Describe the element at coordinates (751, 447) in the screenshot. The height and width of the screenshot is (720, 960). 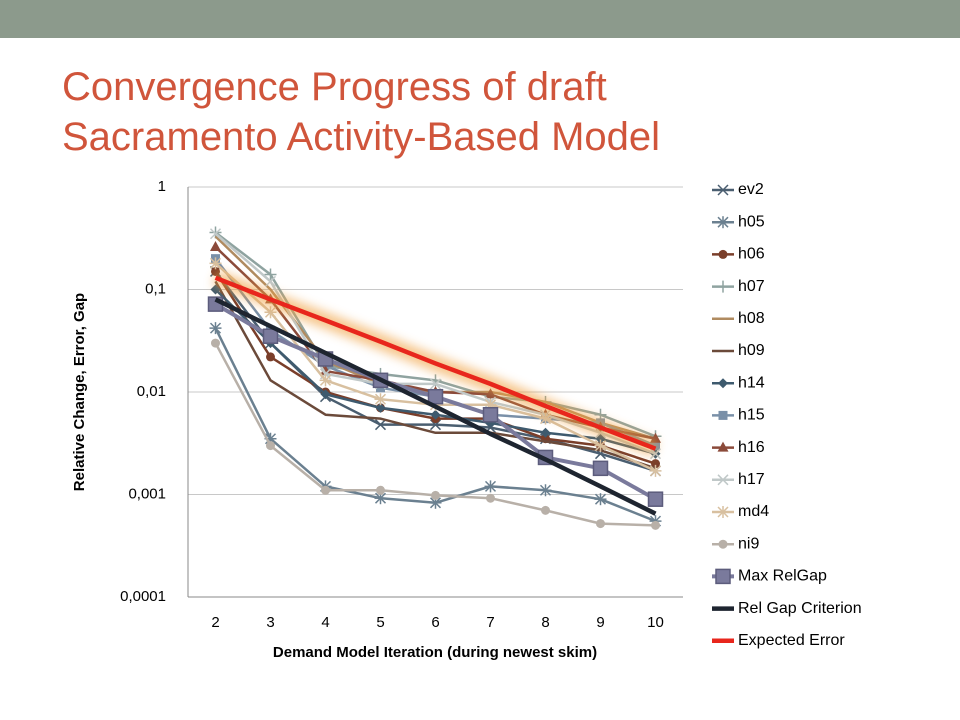
I see `legend-label: h16` at that location.